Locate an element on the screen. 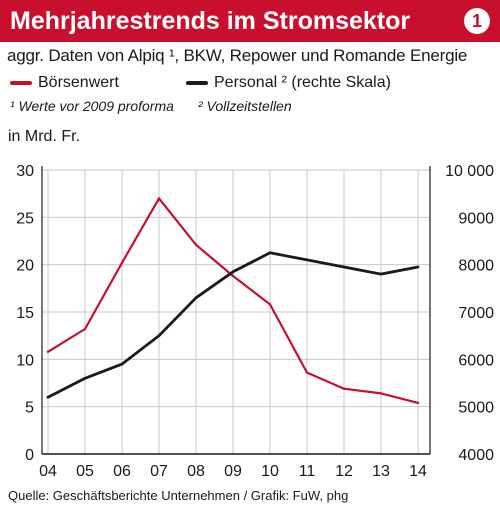  y-right-tick-label: 8000 is located at coordinates (476, 266).